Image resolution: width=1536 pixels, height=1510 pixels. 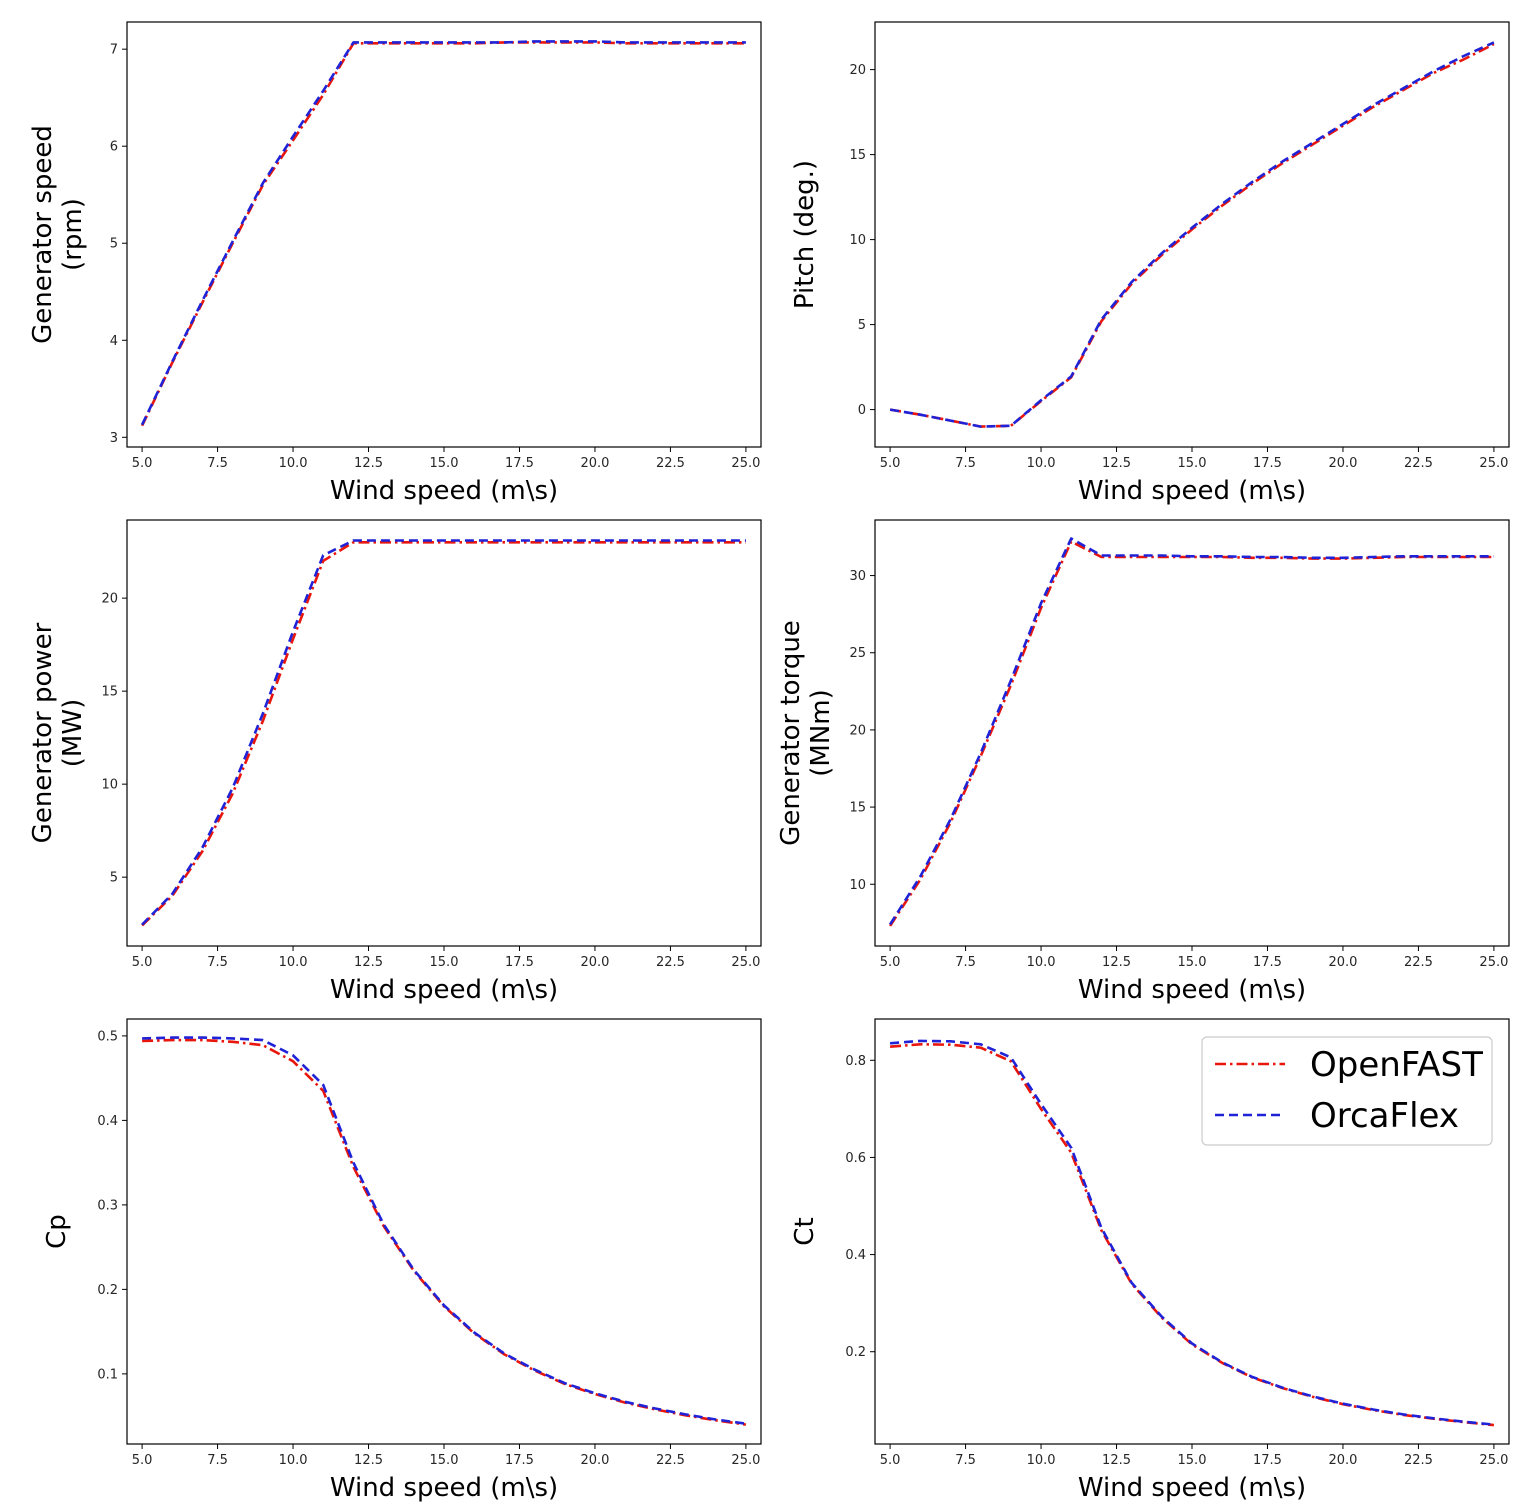 I want to click on y-tick-label: 0.3, so click(x=107, y=1205).